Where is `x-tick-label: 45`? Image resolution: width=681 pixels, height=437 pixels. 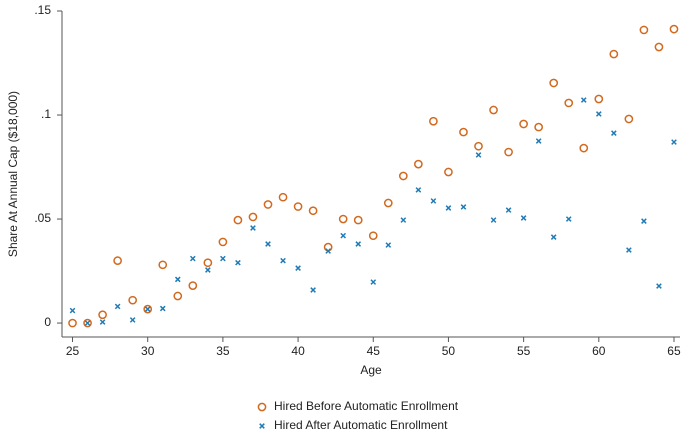 x-tick-label: 45 is located at coordinates (374, 351).